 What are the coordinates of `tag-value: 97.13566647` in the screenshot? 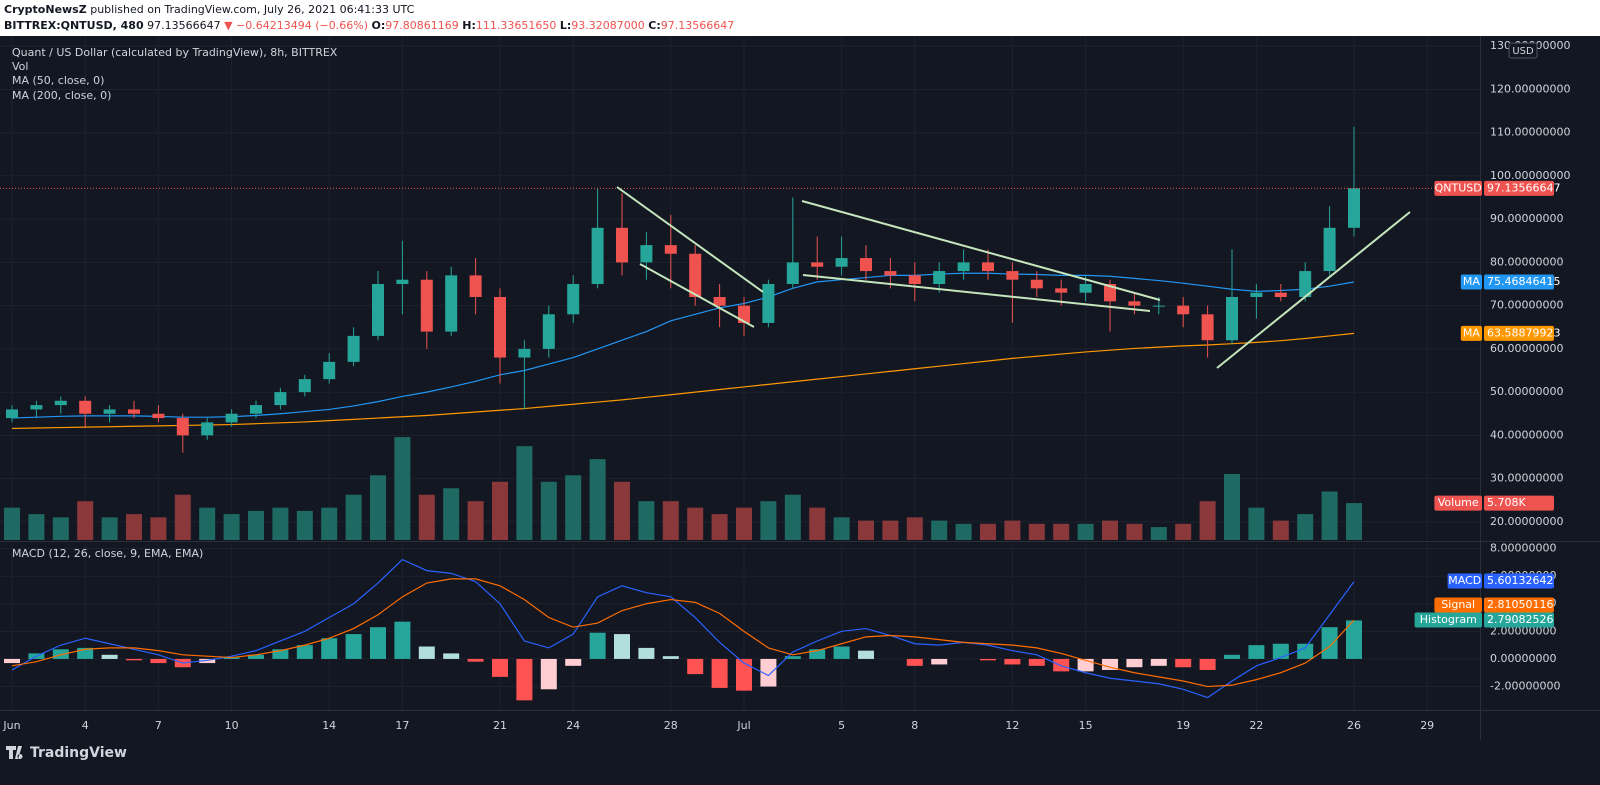 It's located at (1523, 187).